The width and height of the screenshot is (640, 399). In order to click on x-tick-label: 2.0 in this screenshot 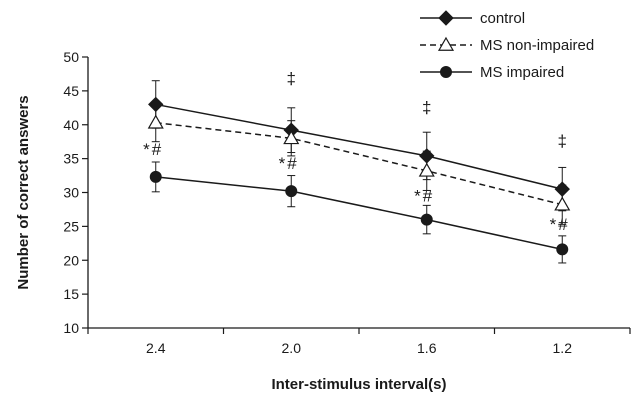, I will do `click(292, 348)`.